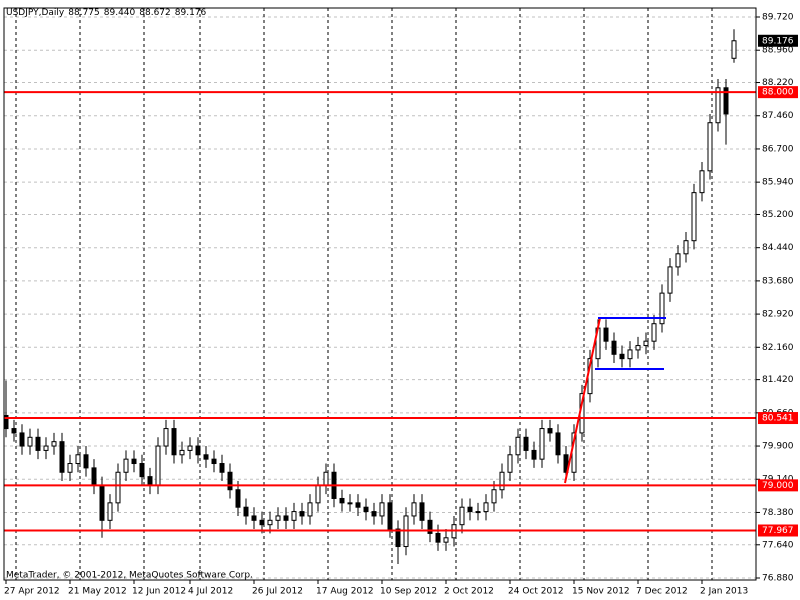 This screenshot has height=600, width=800. What do you see at coordinates (778, 447) in the screenshot?
I see `y-tick-label: 79.900` at bounding box center [778, 447].